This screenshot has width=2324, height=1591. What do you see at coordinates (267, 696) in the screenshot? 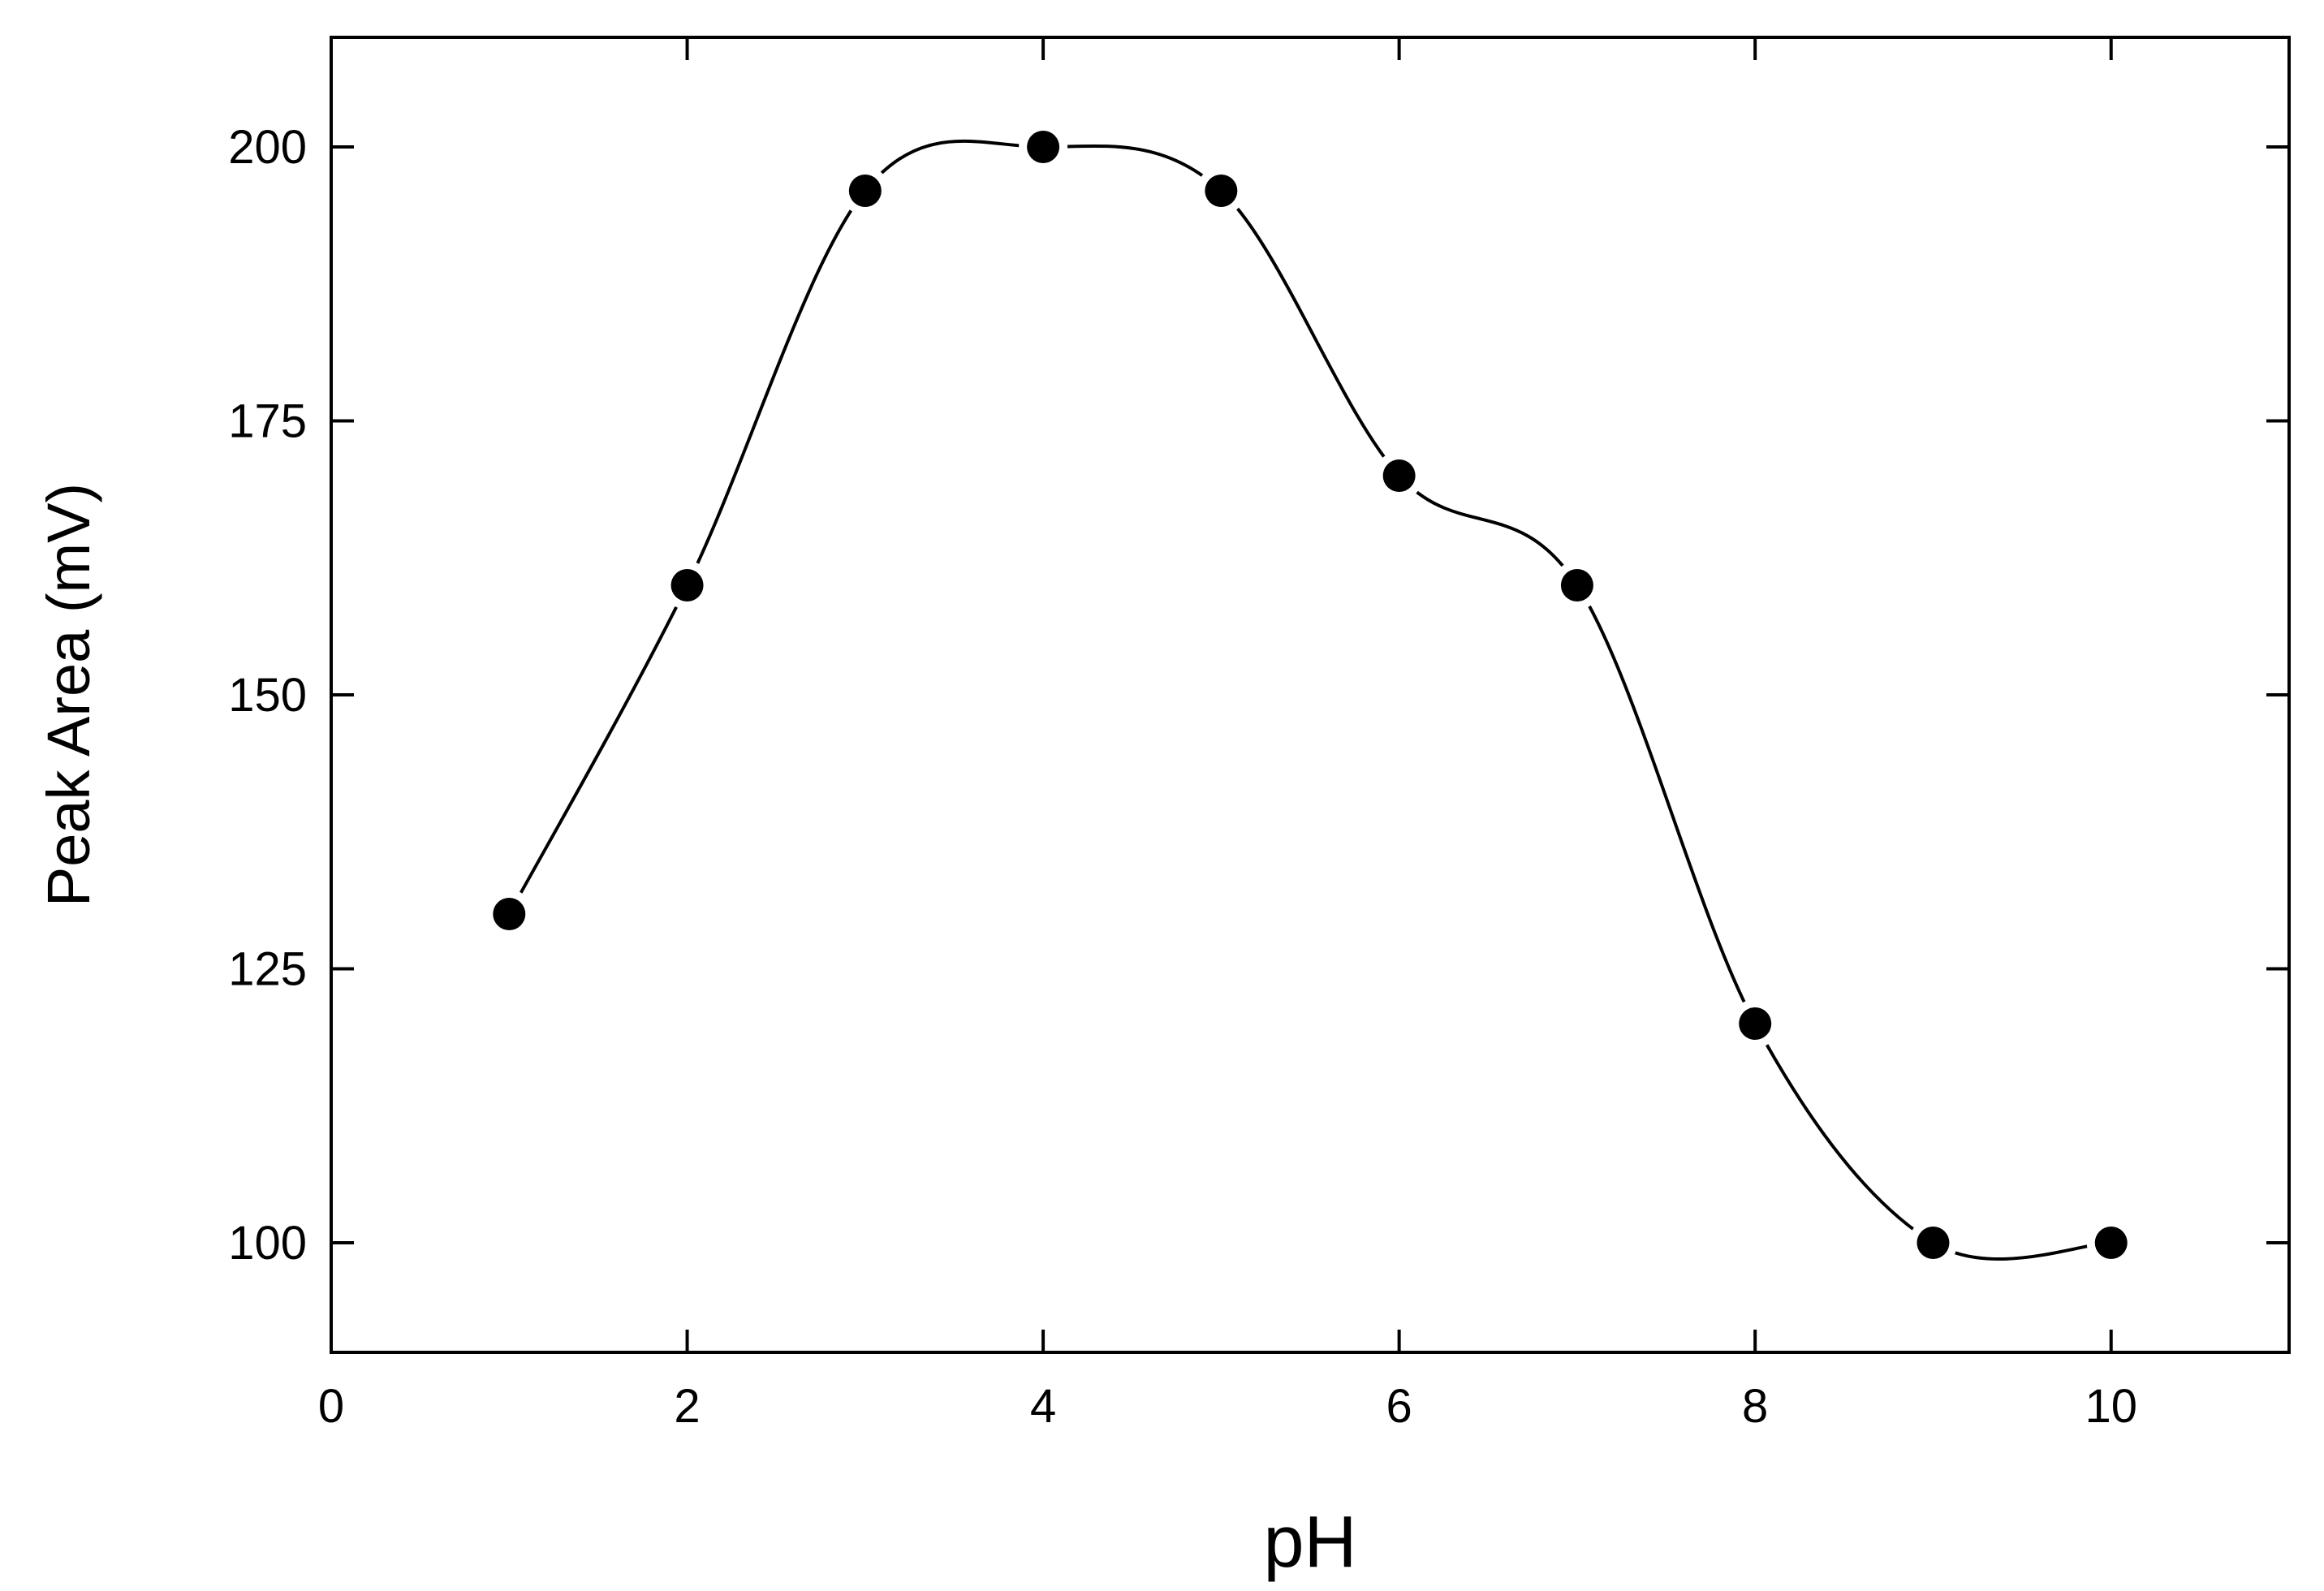
I see `y-tick-label: 150` at bounding box center [267, 696].